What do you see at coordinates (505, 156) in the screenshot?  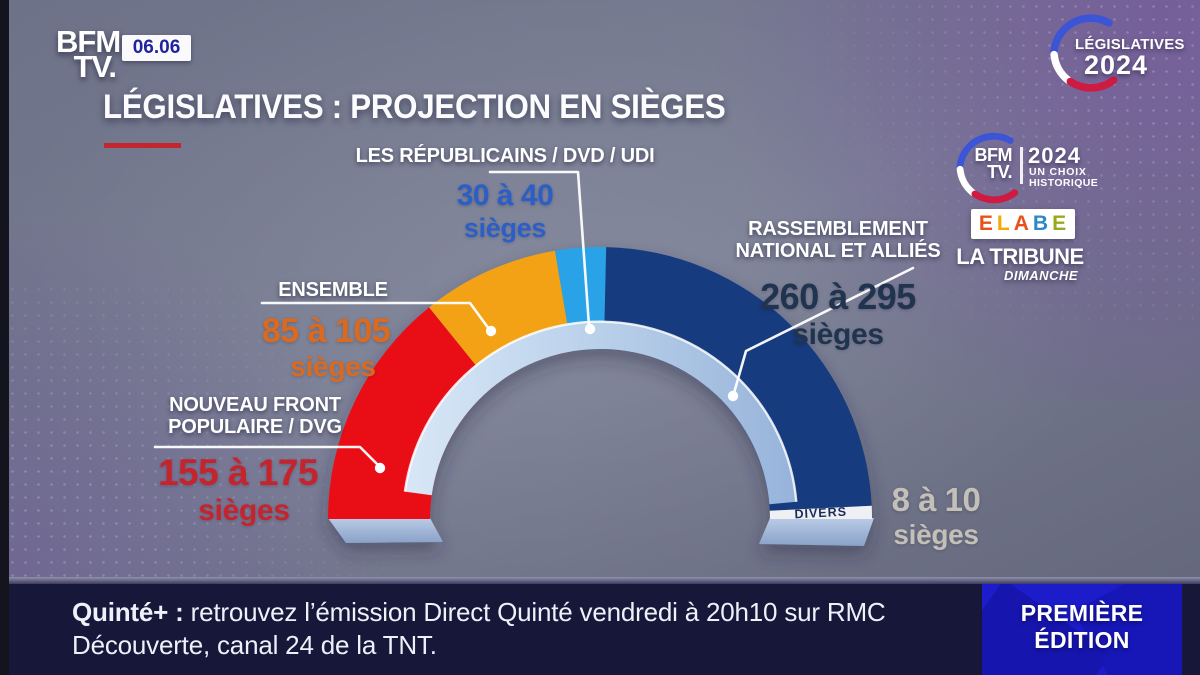 I see `segment-name: LES RÉPUBLICAINS / DVD / UDI` at bounding box center [505, 156].